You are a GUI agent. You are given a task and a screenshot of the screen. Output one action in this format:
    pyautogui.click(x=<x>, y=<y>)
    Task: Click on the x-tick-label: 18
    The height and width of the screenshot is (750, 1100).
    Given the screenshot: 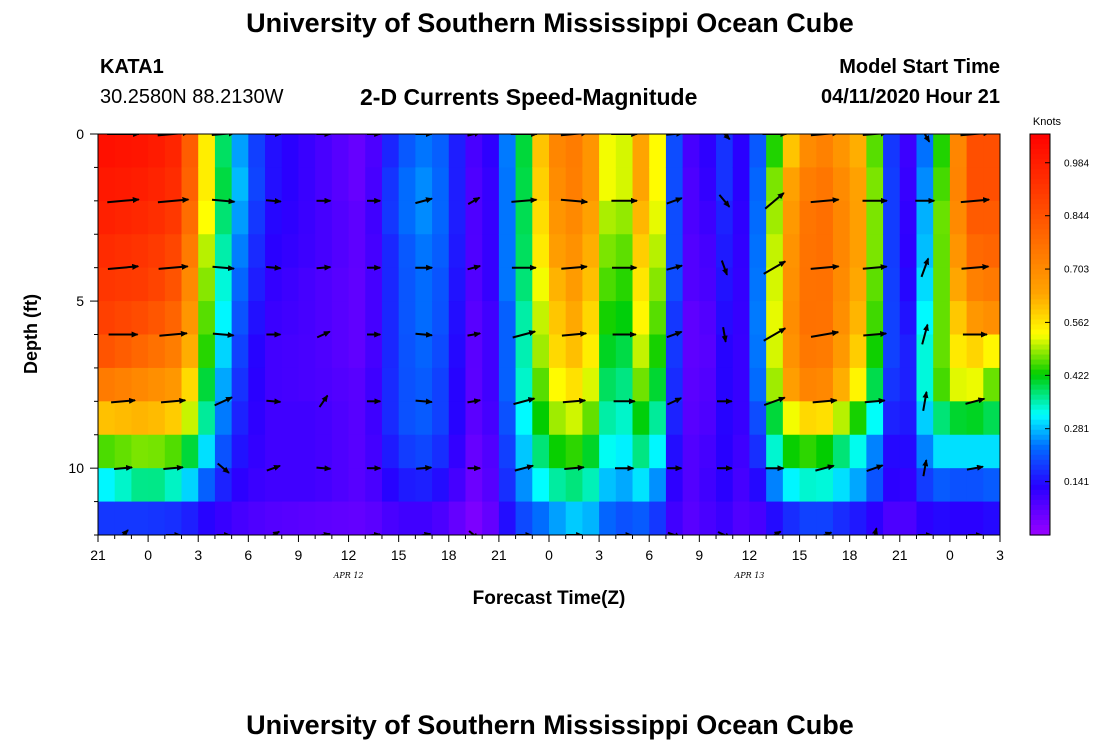 What is the action you would take?
    pyautogui.click(x=449, y=555)
    